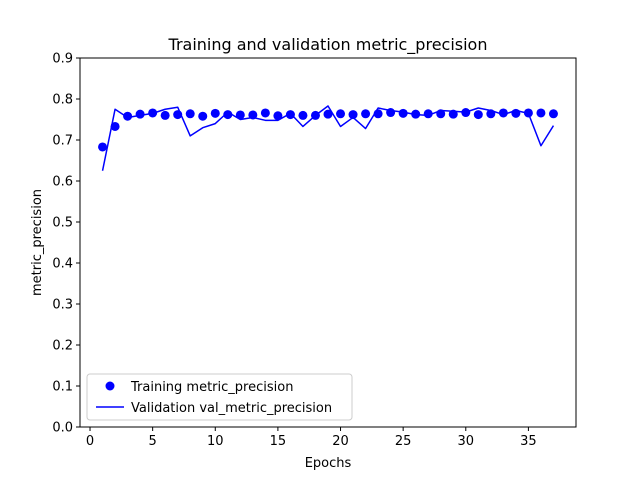 This screenshot has height=480, width=640. I want to click on x-tick-label: 5, so click(153, 441).